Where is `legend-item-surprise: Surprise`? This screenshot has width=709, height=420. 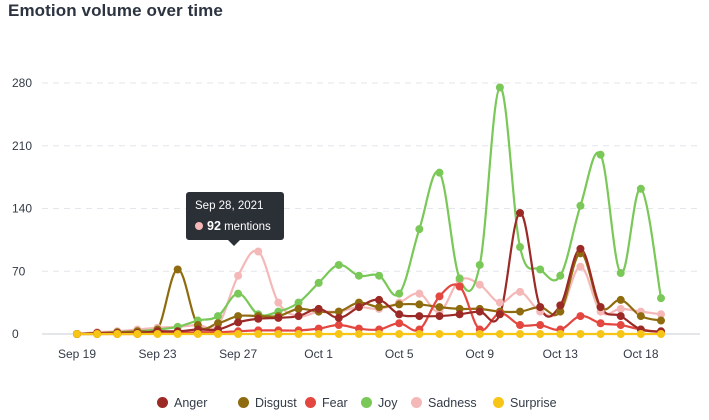 legend-item-surprise: Surprise is located at coordinates (525, 403).